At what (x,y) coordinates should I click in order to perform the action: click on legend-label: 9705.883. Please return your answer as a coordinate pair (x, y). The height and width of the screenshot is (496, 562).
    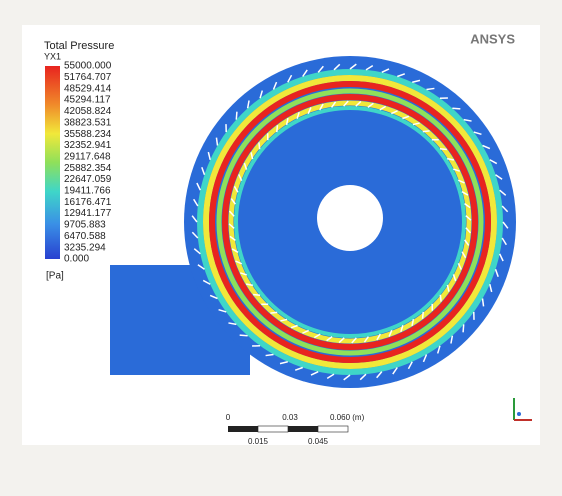
    Looking at the image, I should click on (85, 225).